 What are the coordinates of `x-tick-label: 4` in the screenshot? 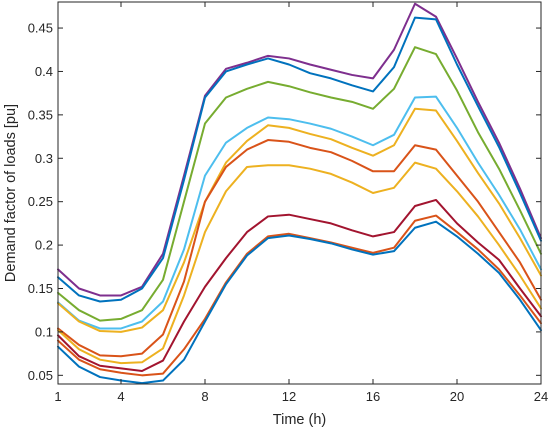 It's located at (120, 396).